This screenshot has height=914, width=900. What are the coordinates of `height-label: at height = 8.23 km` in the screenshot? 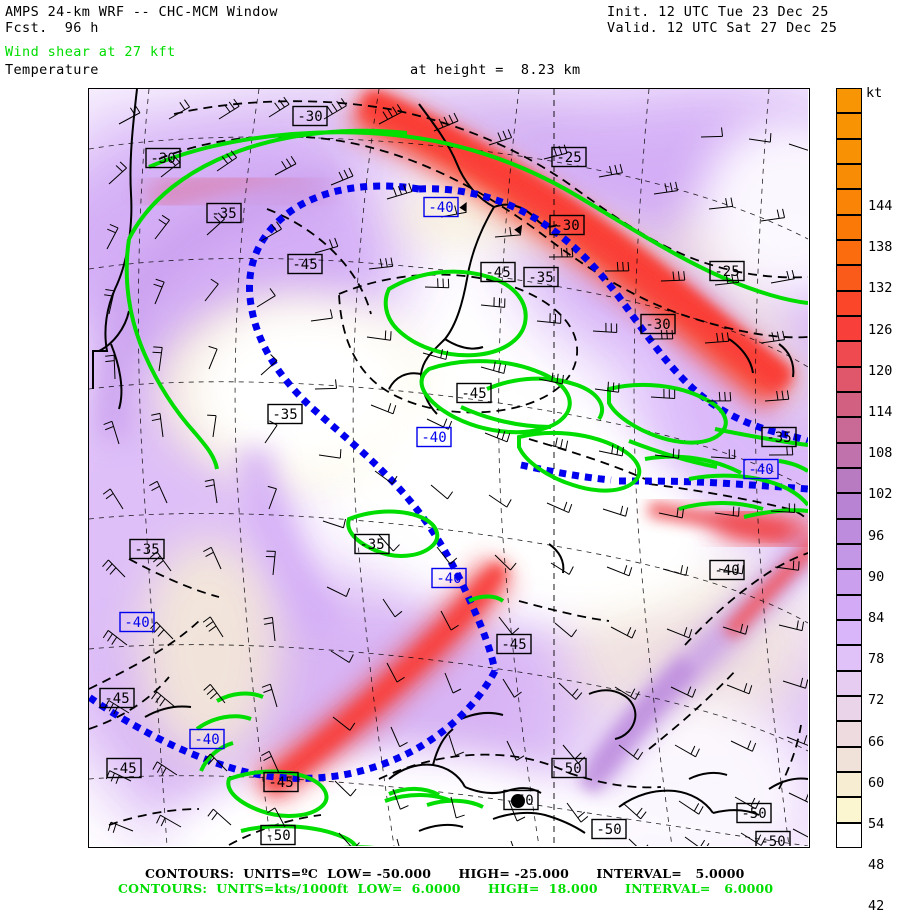 It's located at (495, 70).